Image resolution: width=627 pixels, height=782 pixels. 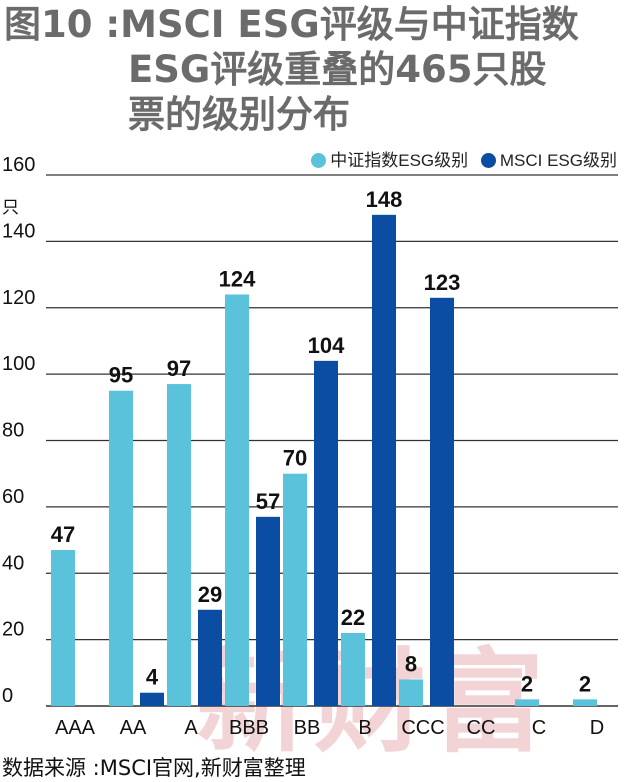 I want to click on watermark-logo: 新财富, so click(x=373, y=693).